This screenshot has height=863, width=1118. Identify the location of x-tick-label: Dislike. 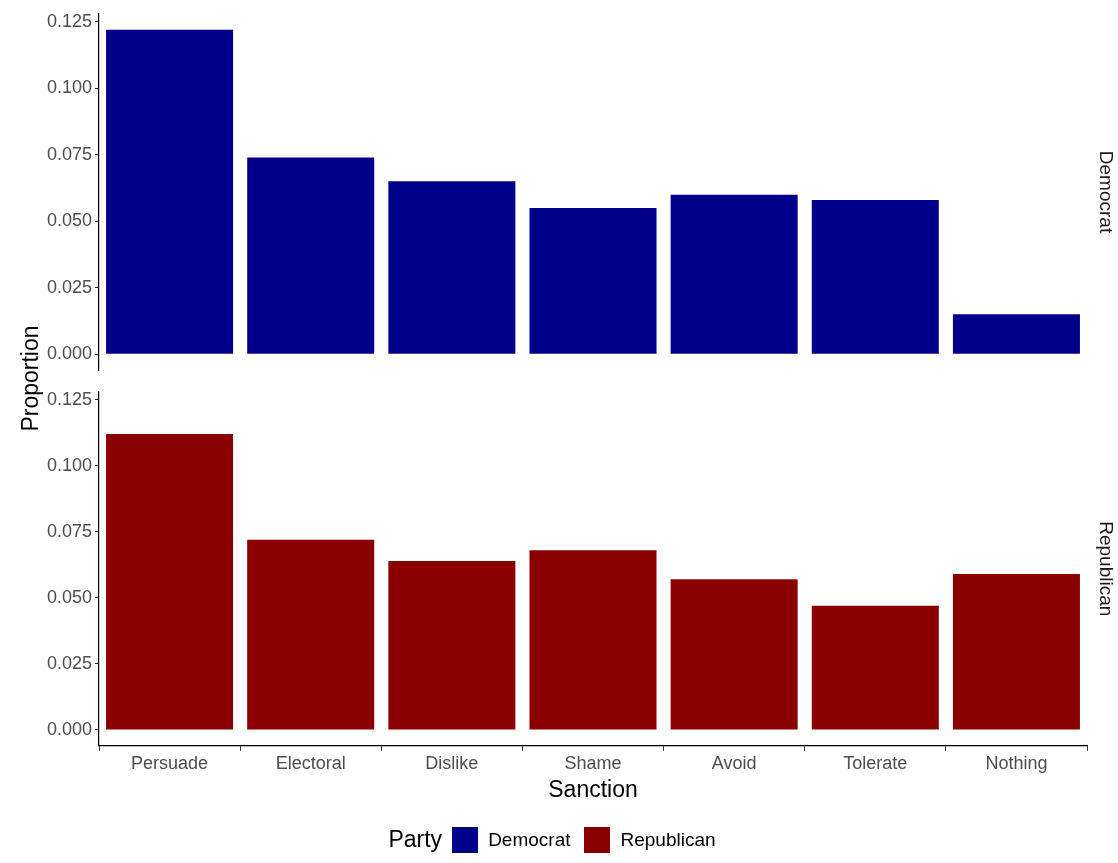
(452, 762).